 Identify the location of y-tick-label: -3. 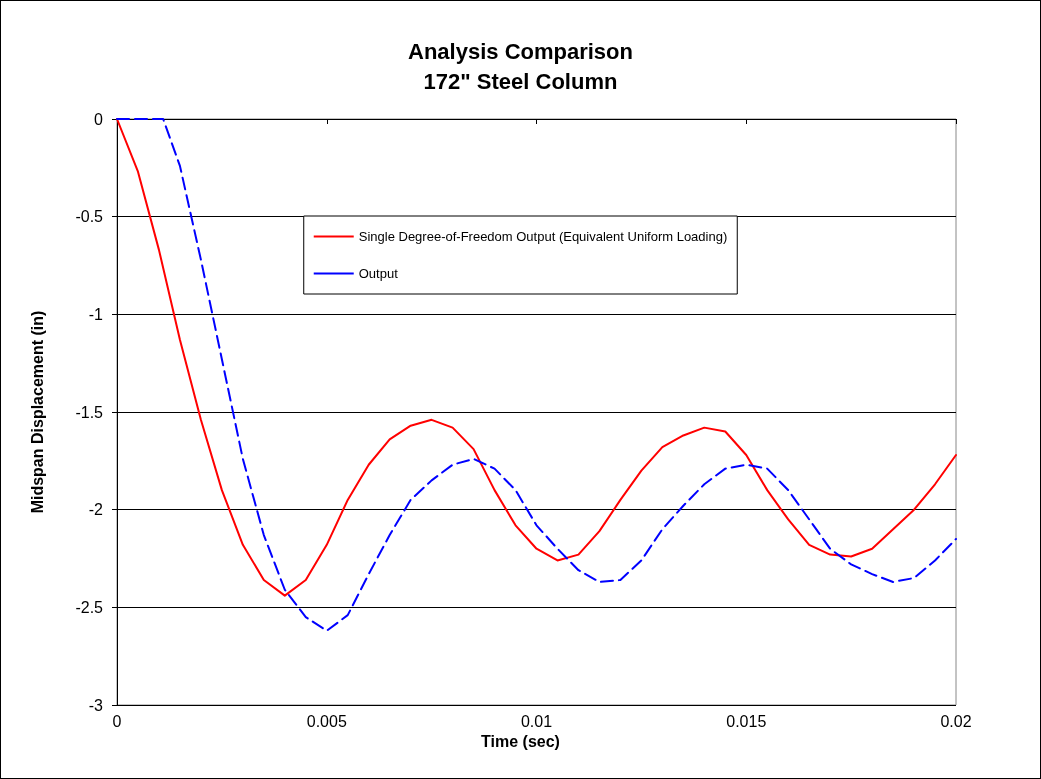
(96, 705).